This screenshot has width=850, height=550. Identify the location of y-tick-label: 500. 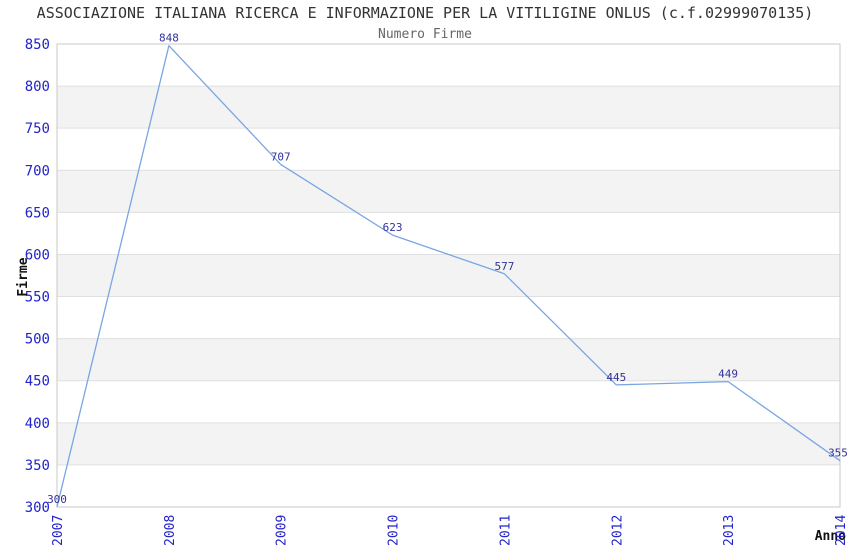
(37, 340).